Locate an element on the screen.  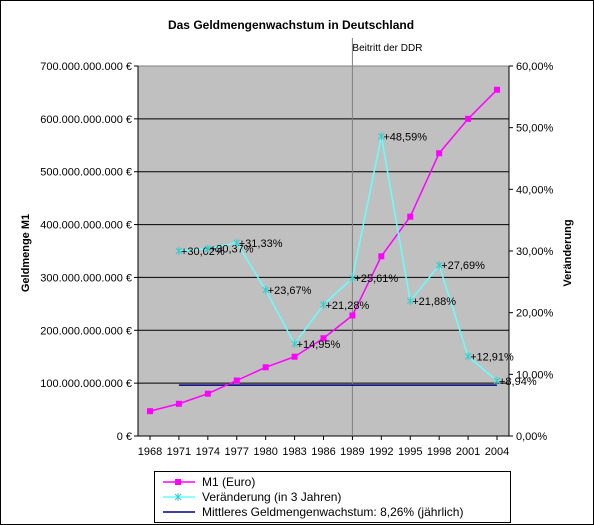
annotation-label: Beitritt der DDR is located at coordinates (387, 48).